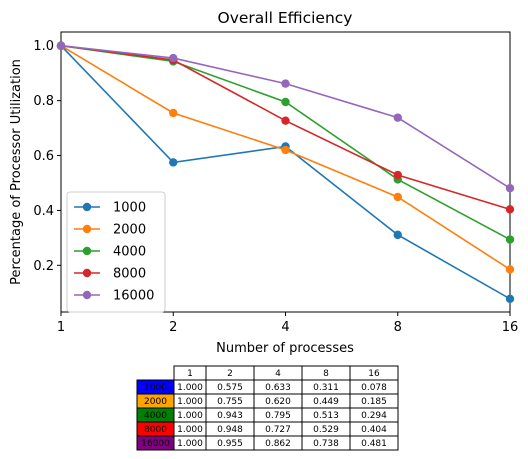 Image resolution: width=528 pixels, height=459 pixels. I want to click on legend-label: 2000, so click(129, 230).